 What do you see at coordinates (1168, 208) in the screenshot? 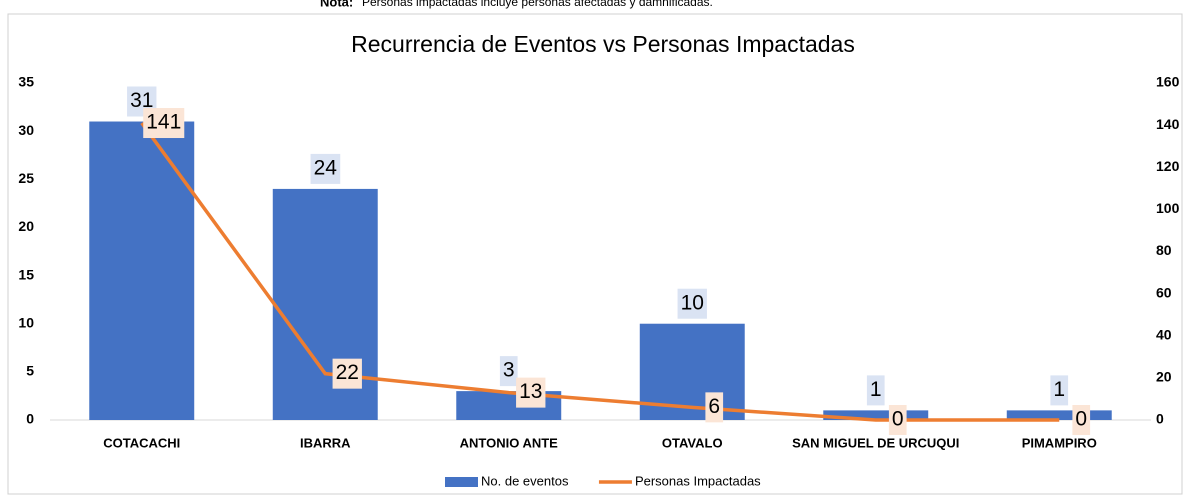
I see `y2-tick-label: 100` at bounding box center [1168, 208].